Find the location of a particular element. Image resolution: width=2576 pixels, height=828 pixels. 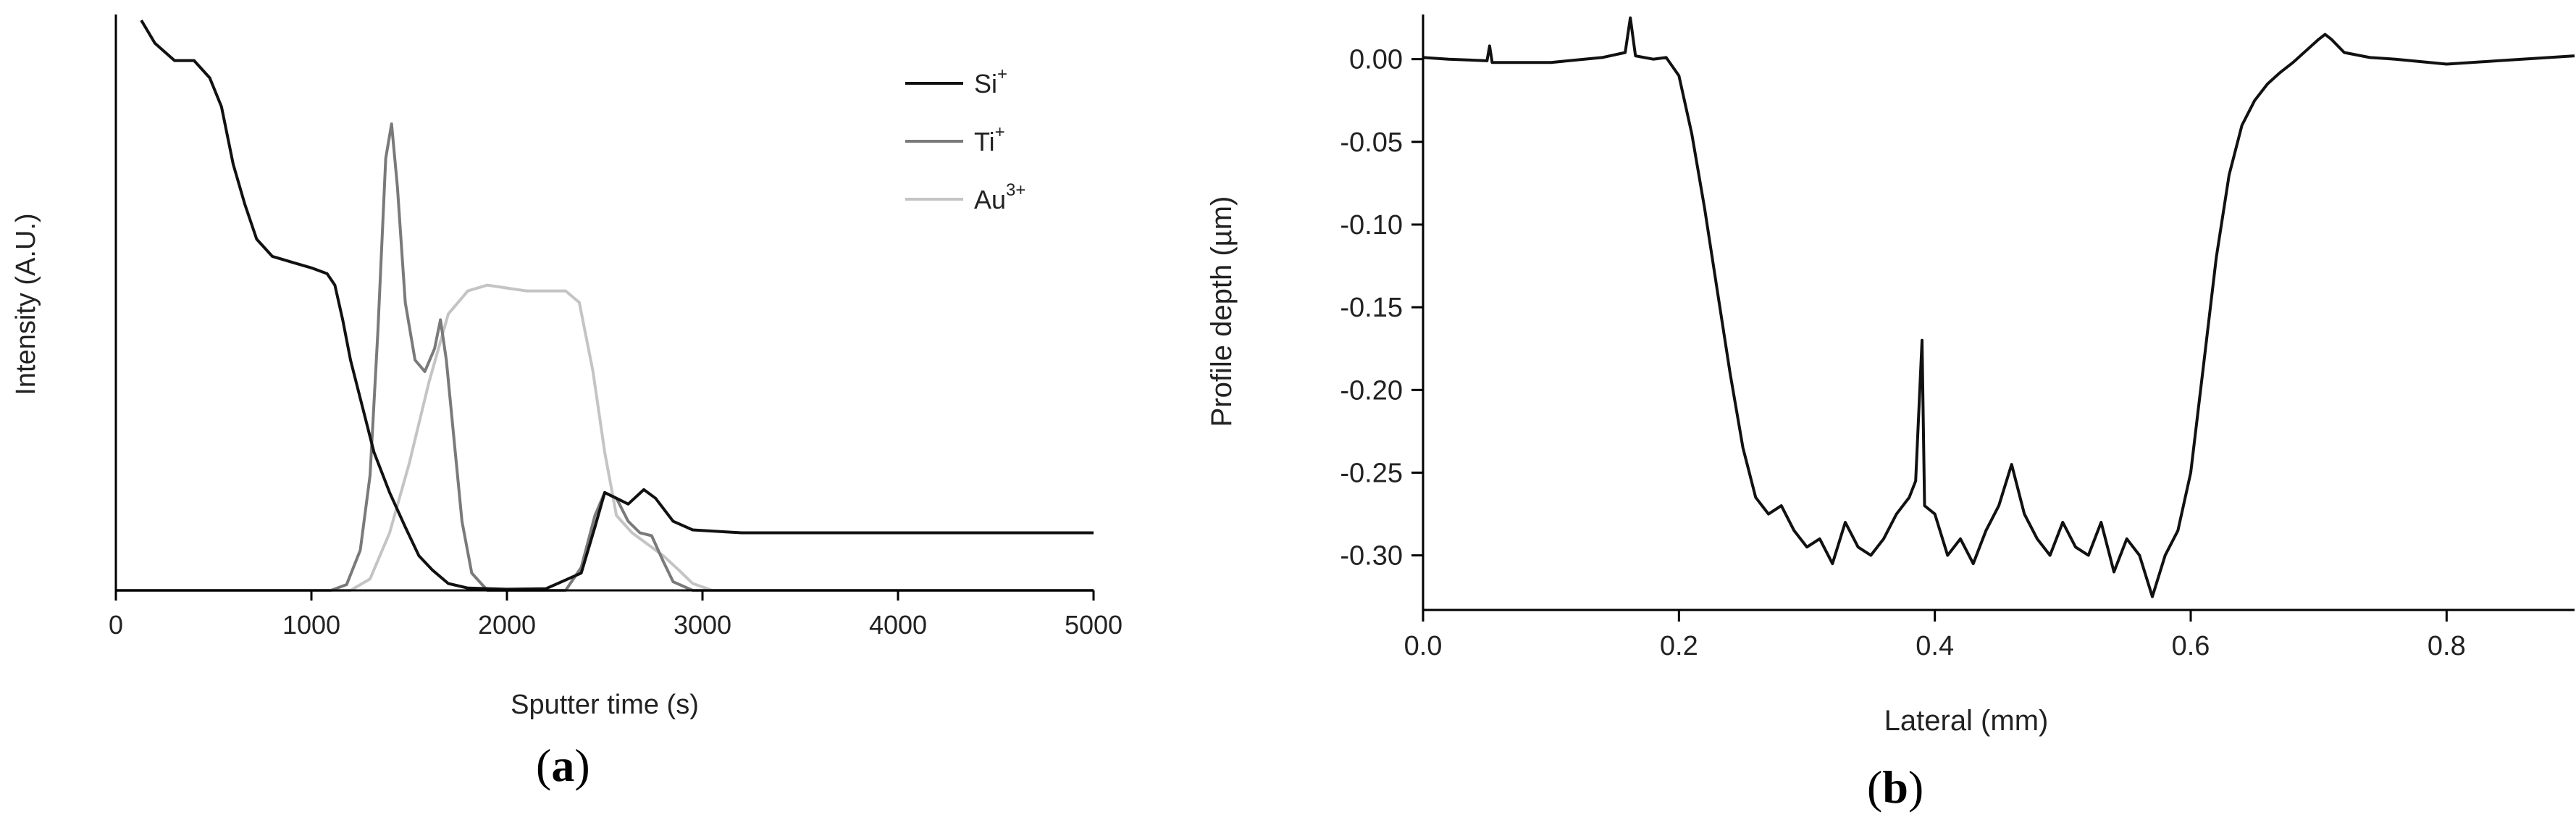

panel-b-caption-close: ) is located at coordinates (1916, 787).